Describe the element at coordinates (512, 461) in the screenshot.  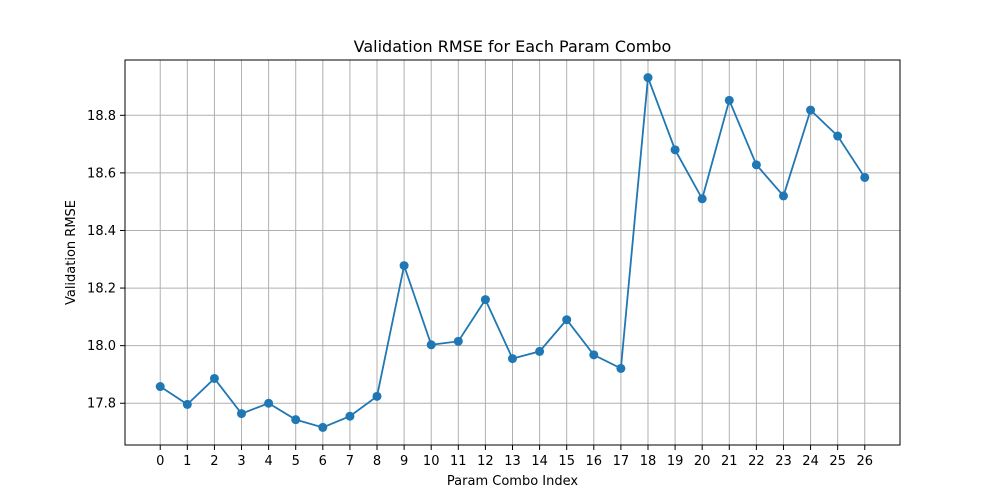
I see `x-tick-label: 13` at that location.